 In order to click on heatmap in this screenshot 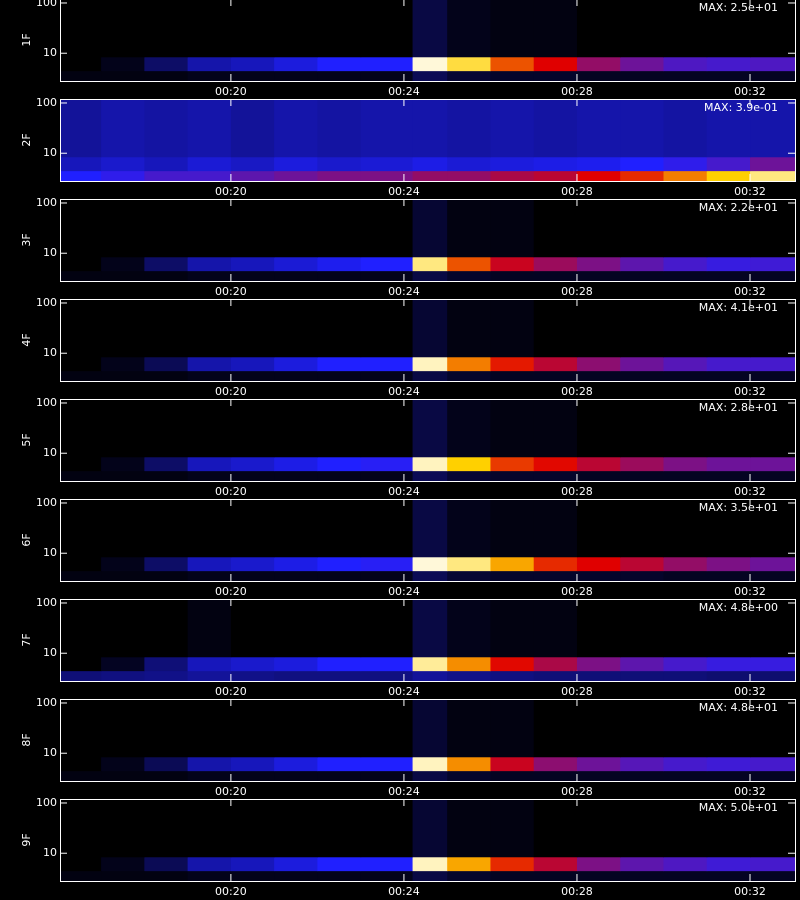, I will do `click(427, 340)`.